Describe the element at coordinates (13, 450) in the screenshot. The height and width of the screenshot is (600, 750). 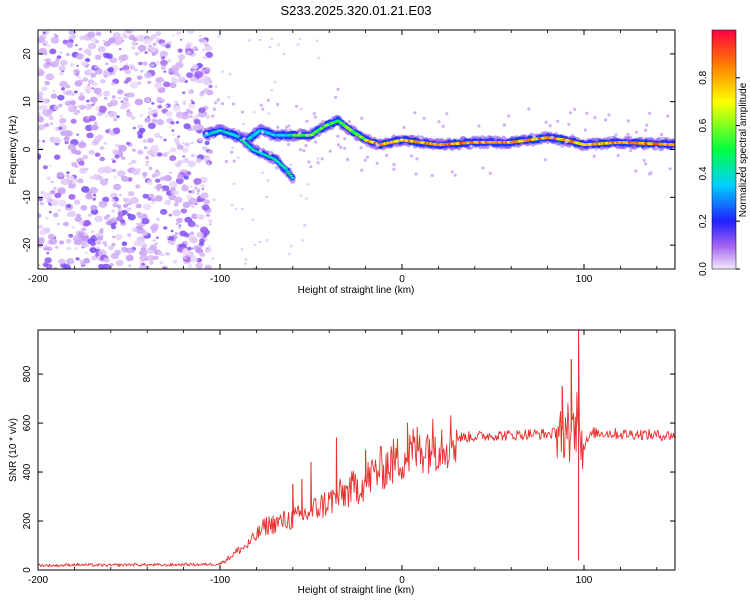
I see `snr-ylabel: SNR (10 * v/v)` at that location.